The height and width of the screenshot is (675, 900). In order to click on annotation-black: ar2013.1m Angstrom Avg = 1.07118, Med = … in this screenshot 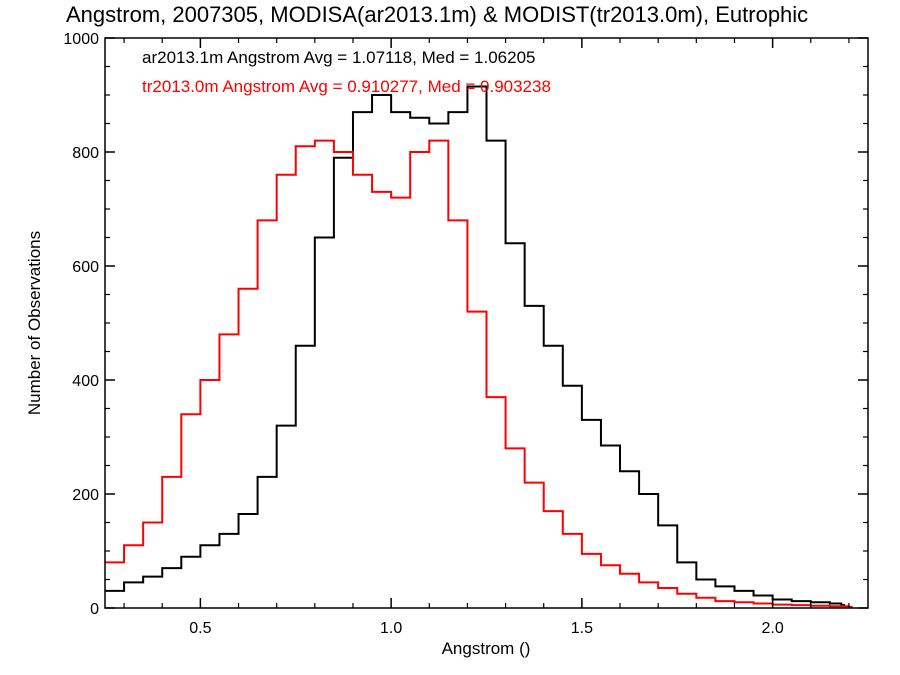, I will do `click(338, 57)`.